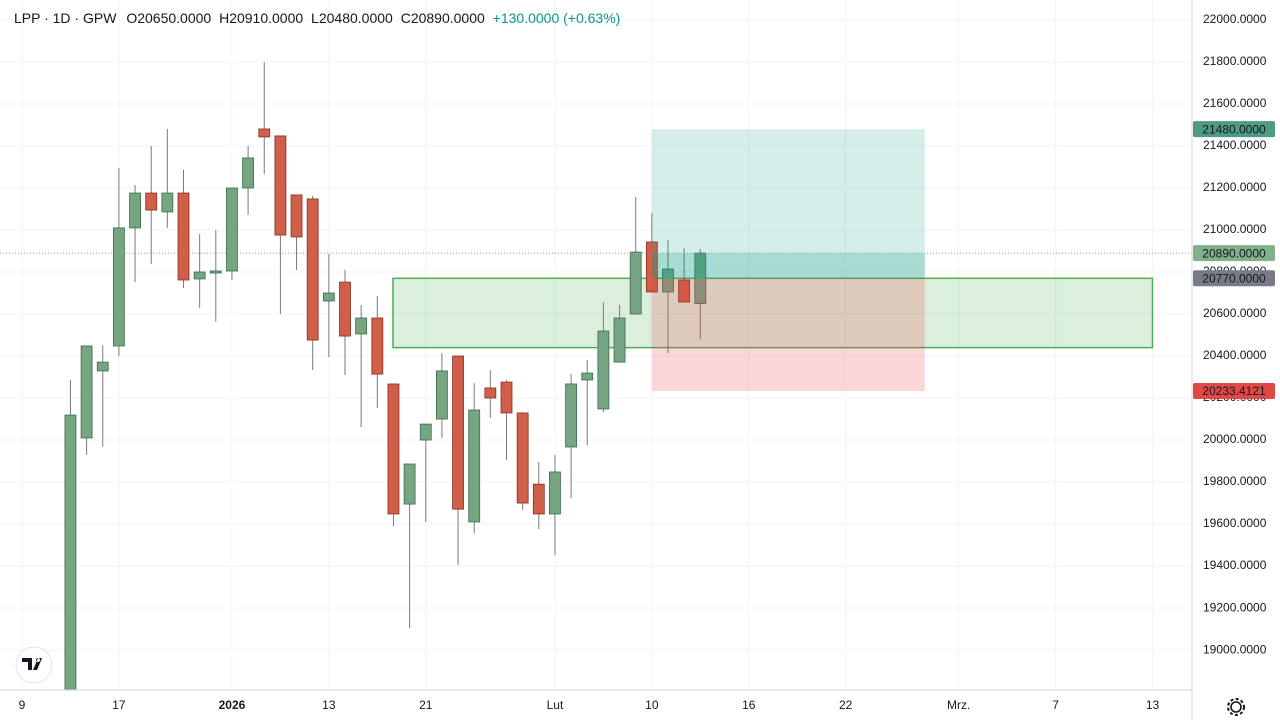 Image resolution: width=1280 pixels, height=720 pixels. I want to click on y-tick-label: 21000.0000, so click(1235, 229).